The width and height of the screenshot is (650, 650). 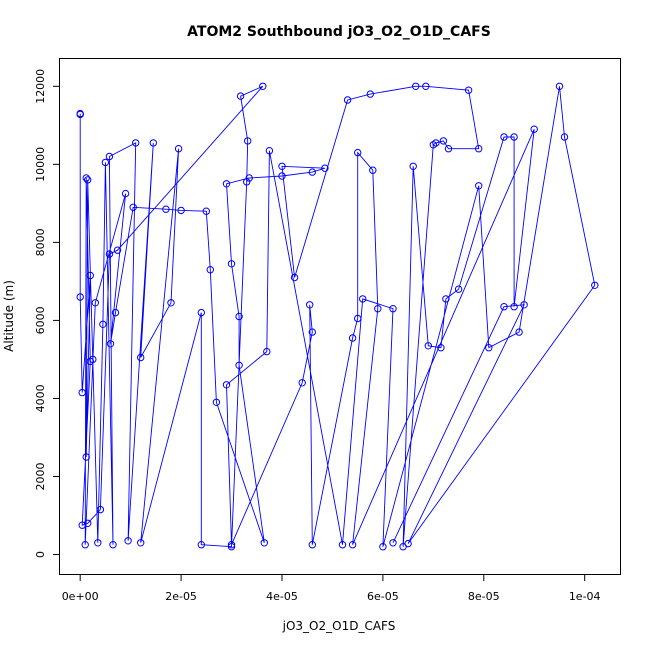 I want to click on x-tick-label: 0e+00, so click(x=80, y=596).